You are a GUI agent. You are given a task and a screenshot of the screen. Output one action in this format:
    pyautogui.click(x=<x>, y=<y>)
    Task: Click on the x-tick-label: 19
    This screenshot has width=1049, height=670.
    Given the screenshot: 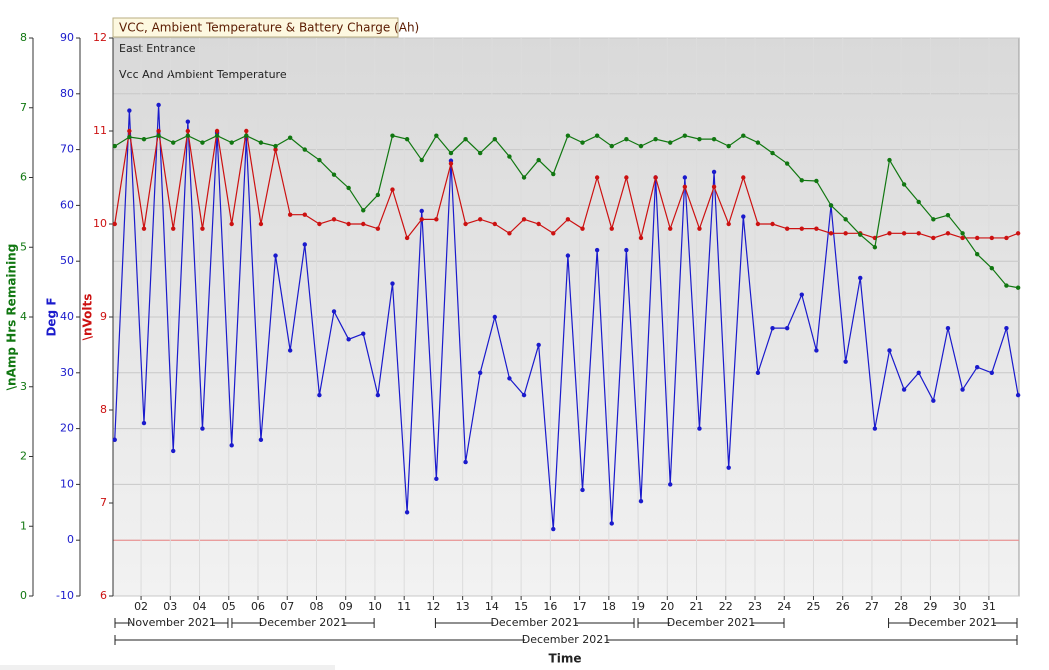 What is the action you would take?
    pyautogui.click(x=638, y=606)
    